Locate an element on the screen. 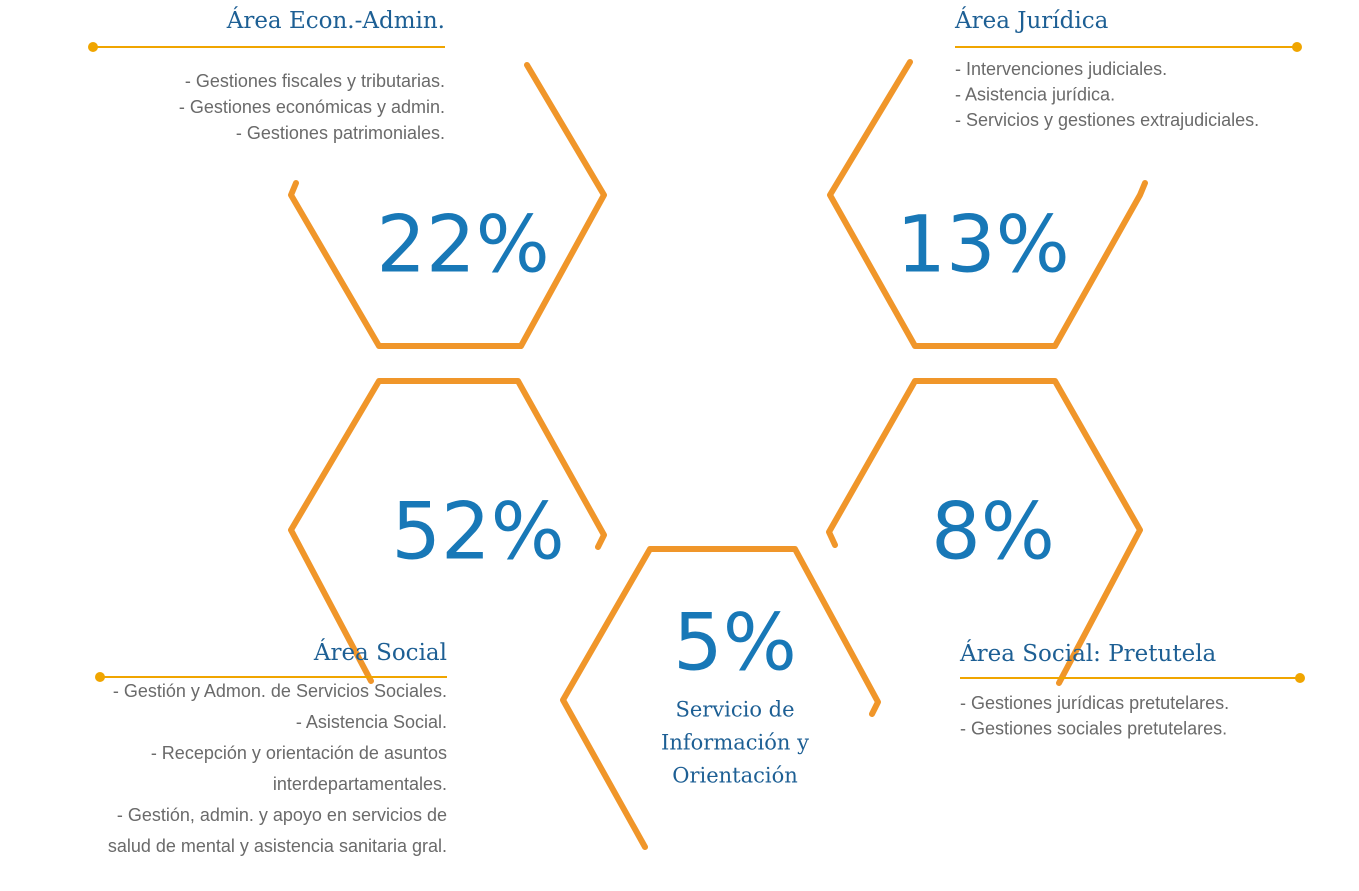  area-title: Área Econ.-Admin. is located at coordinates (335, 20).